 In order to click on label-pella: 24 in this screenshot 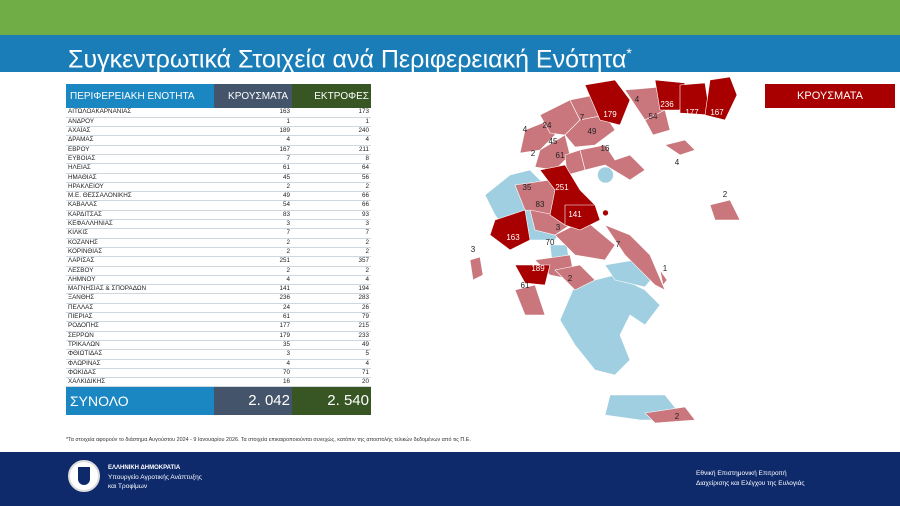, I will do `click(547, 125)`.